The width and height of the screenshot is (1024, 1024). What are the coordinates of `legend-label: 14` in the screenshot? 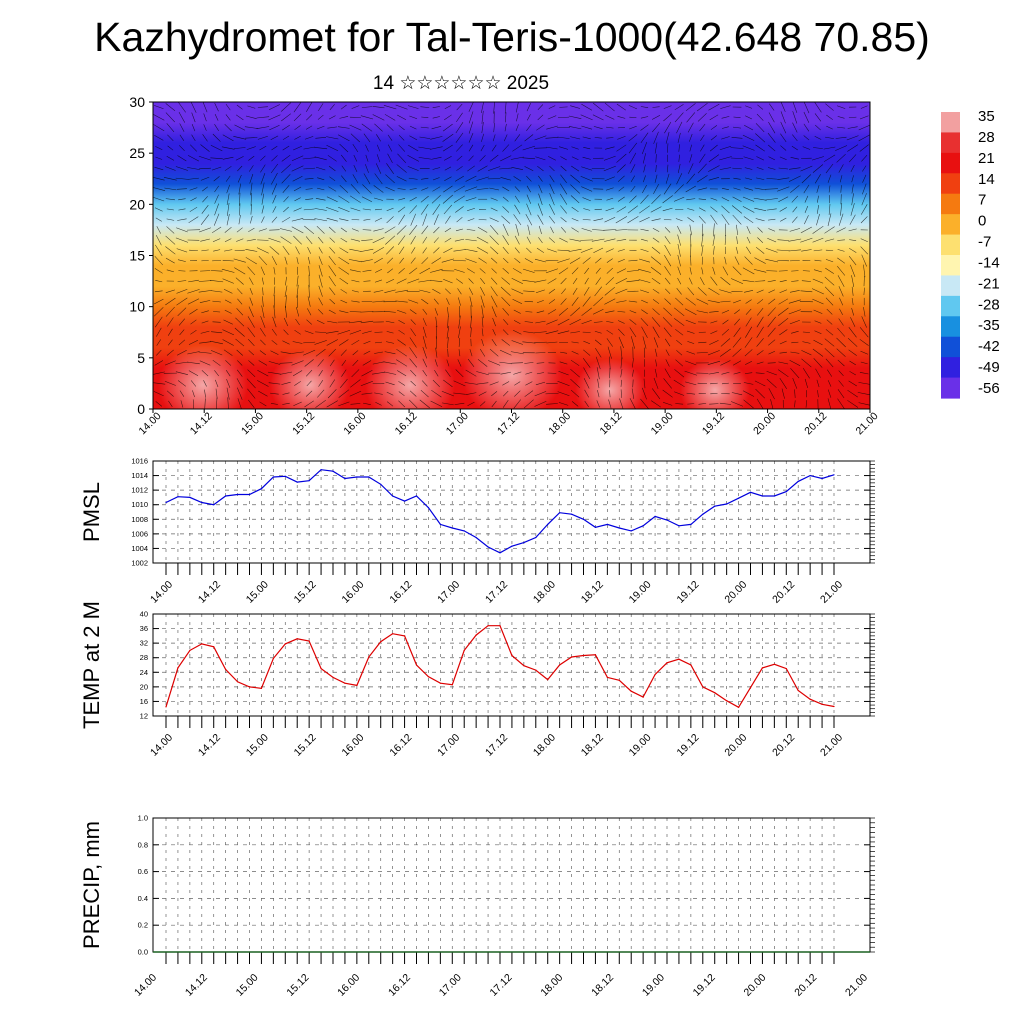 It's located at (986, 179).